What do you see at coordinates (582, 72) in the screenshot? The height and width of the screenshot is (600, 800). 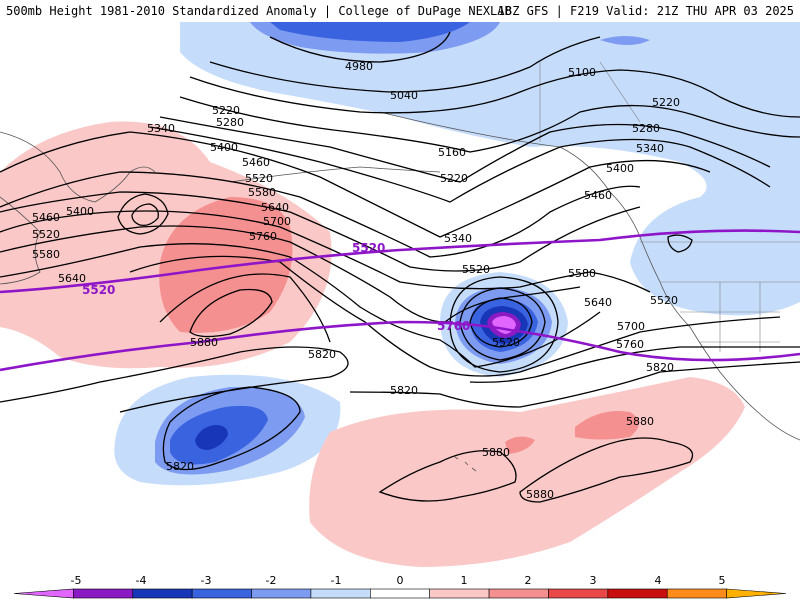 I see `contour-label: 5100` at bounding box center [582, 72].